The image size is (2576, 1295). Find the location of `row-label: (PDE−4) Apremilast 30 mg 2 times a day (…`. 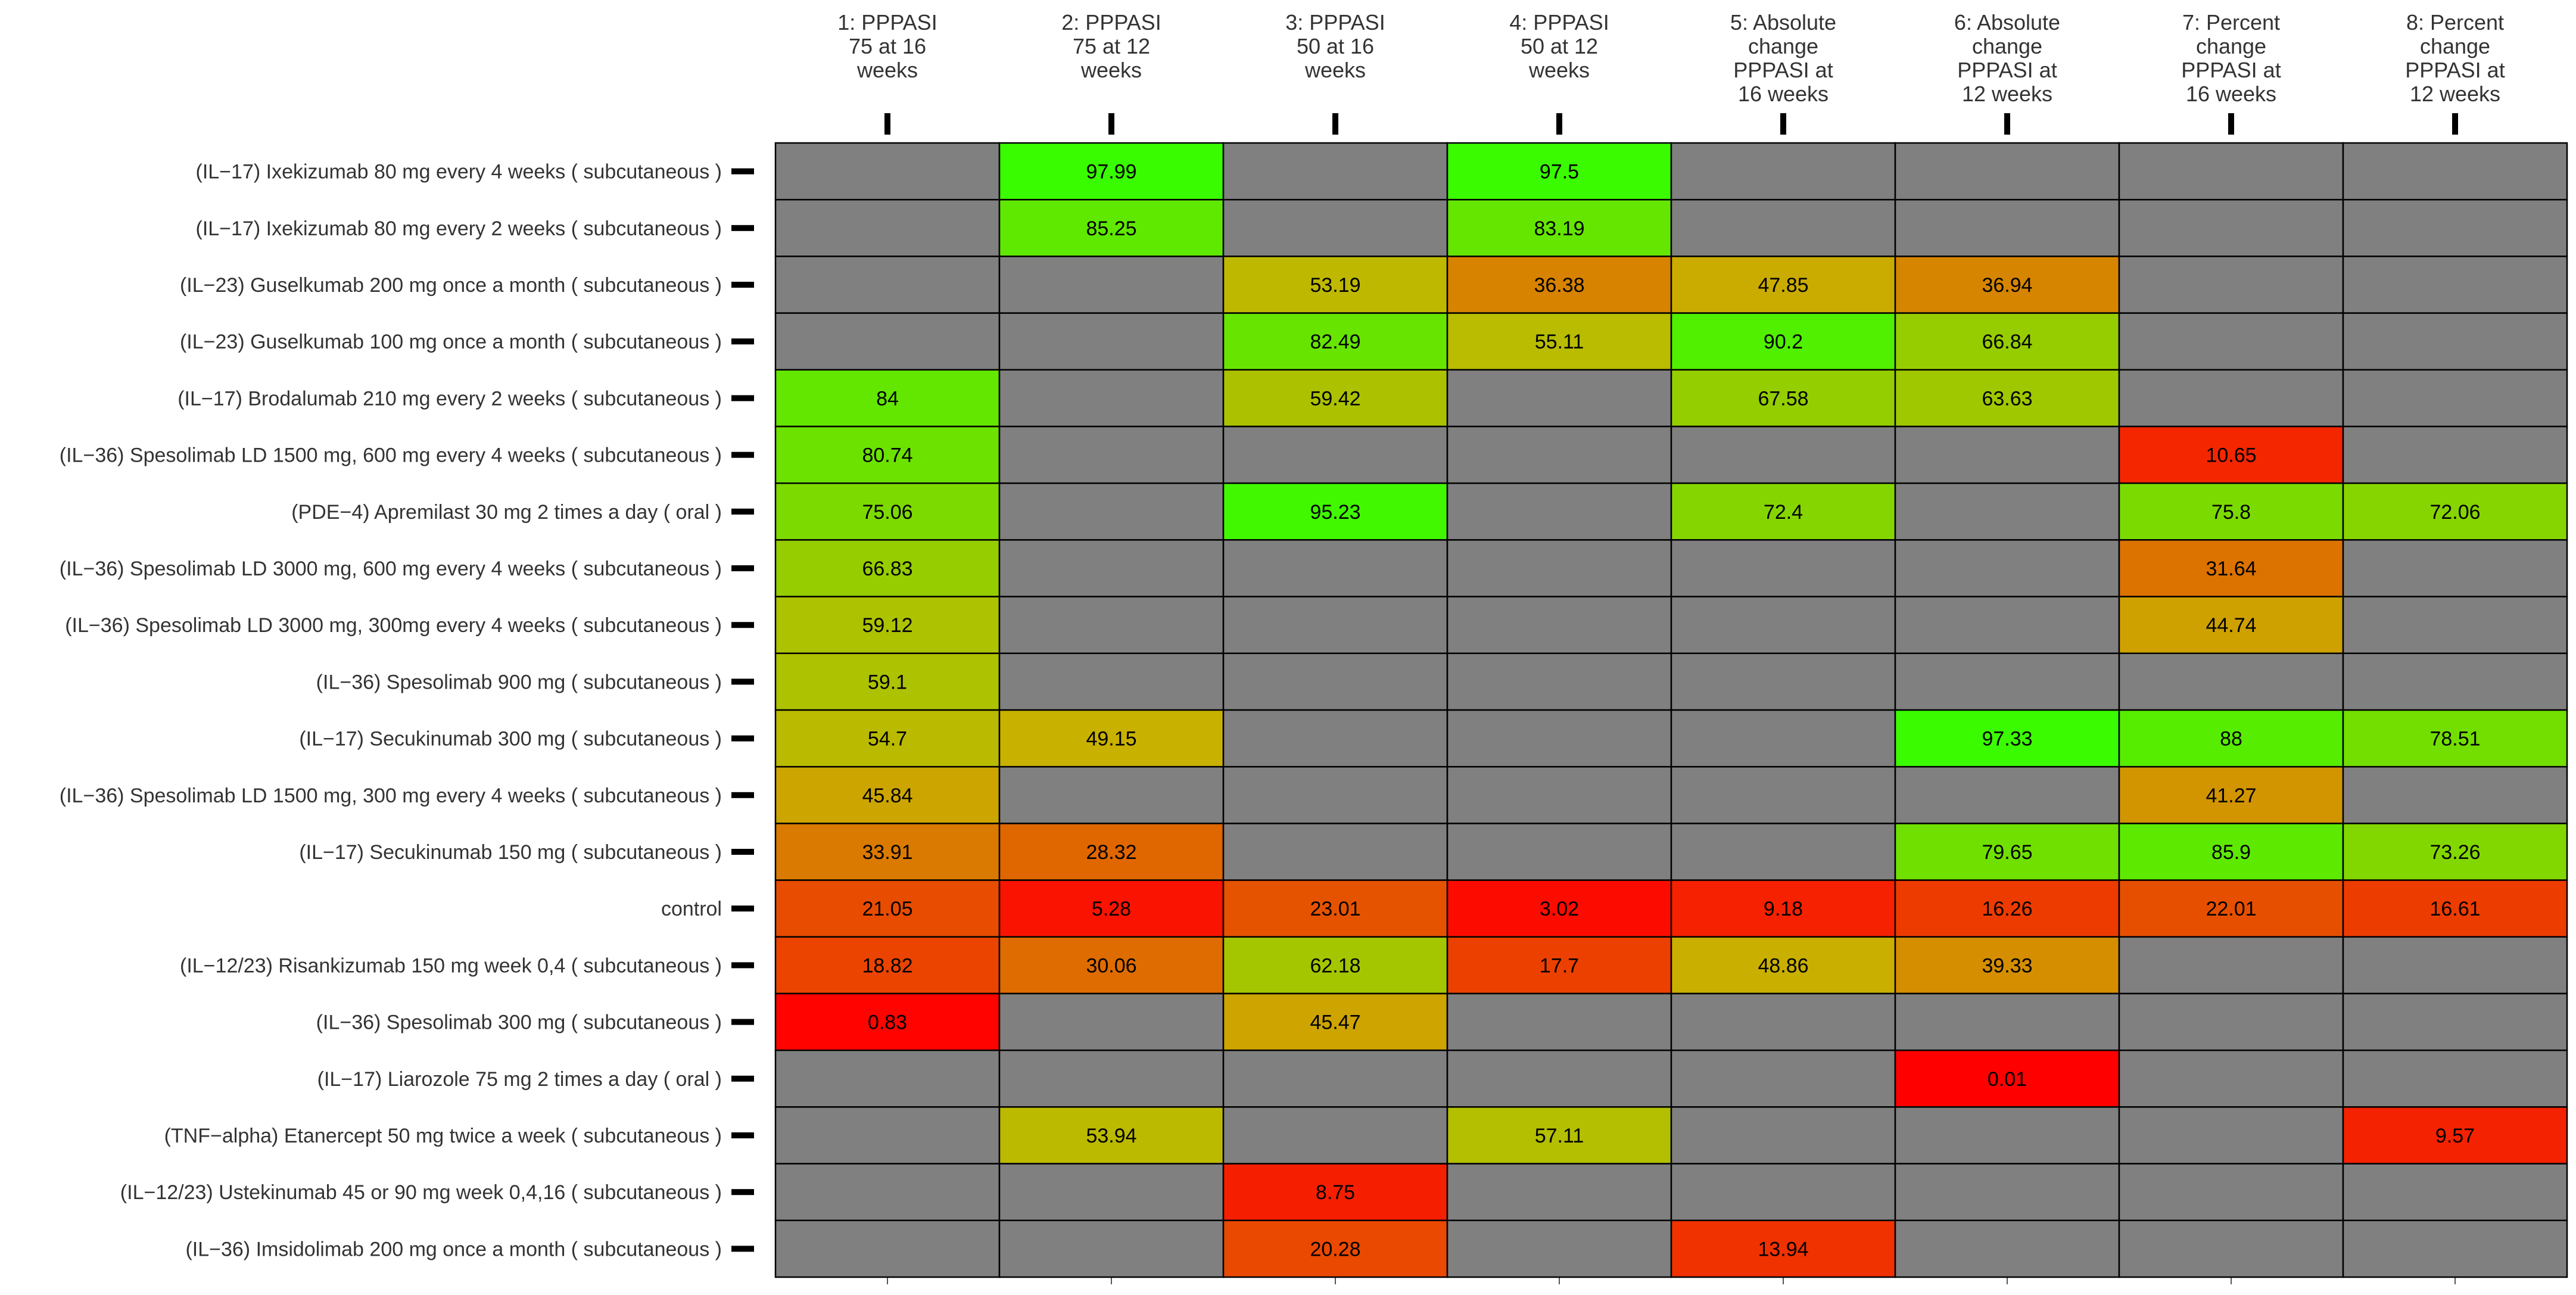

row-label: (PDE−4) Apremilast 30 mg 2 times a day (… is located at coordinates (506, 512).